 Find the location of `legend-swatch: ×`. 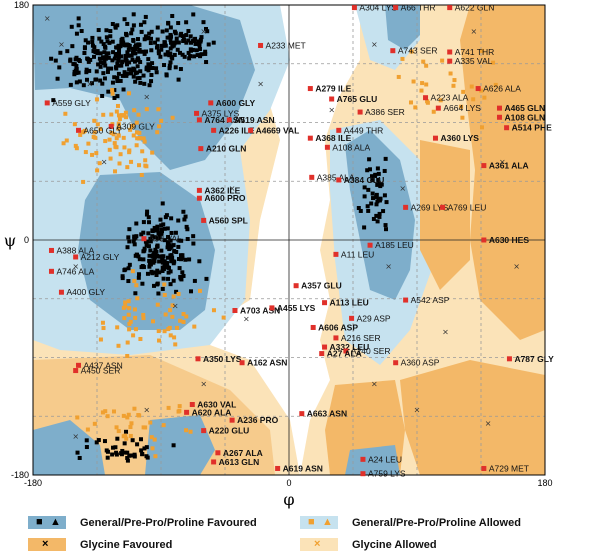

legend-swatch: × is located at coordinates (47, 544).